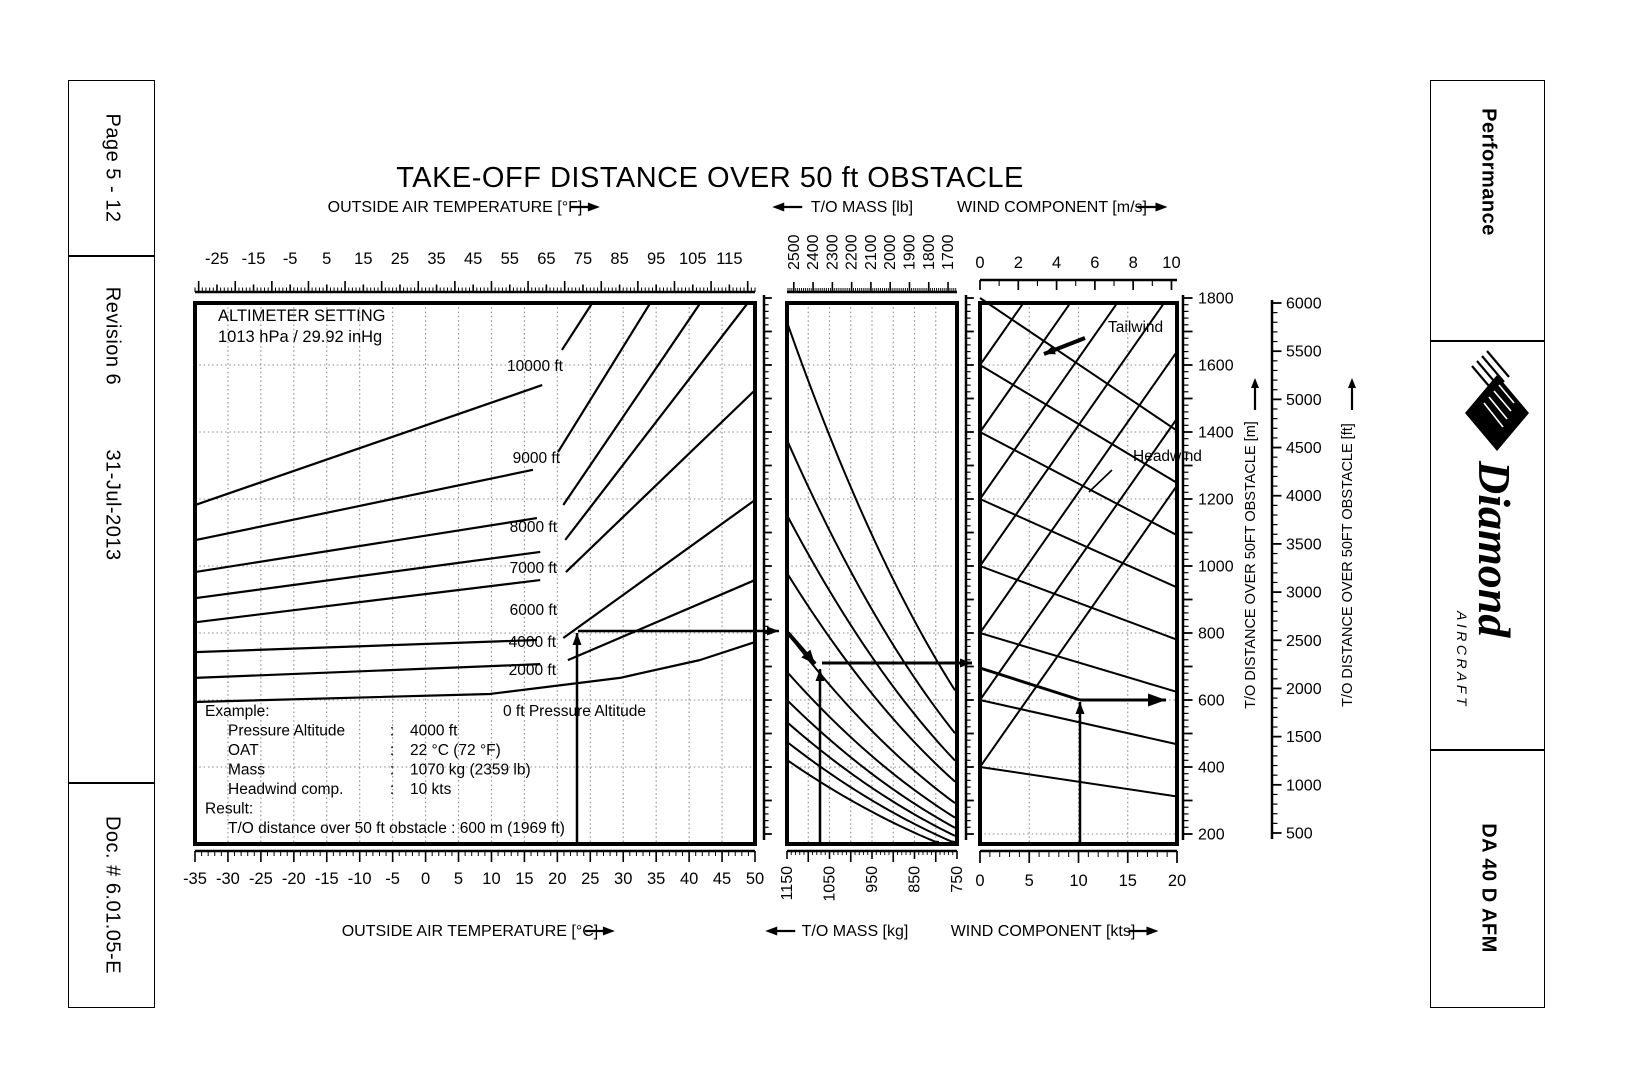 This screenshot has width=1625, height=1078. I want to click on f-tick-label: 45, so click(473, 259).